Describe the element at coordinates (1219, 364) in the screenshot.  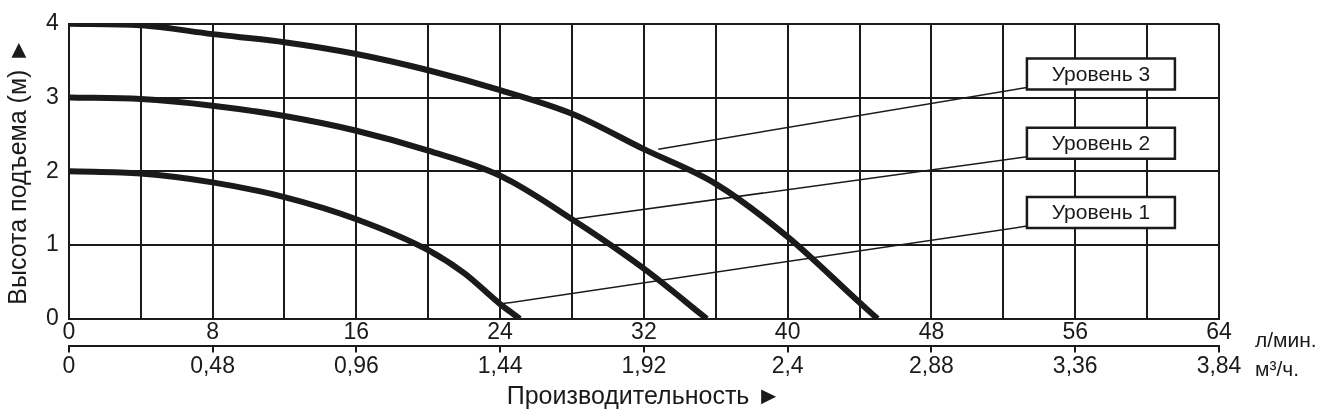
I see `x2-tick-label: 3,84` at that location.